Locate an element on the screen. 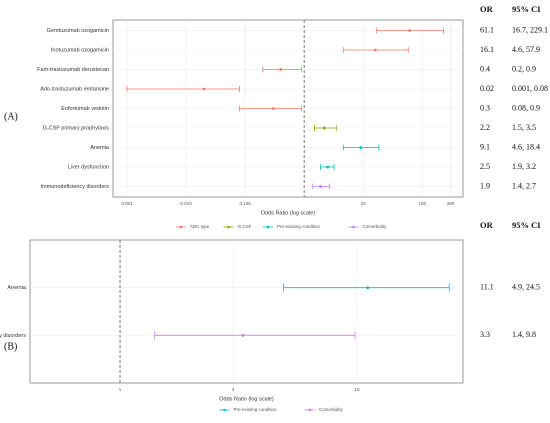 This screenshot has height=423, width=550. x-tick-label: 0.010 is located at coordinates (186, 203).